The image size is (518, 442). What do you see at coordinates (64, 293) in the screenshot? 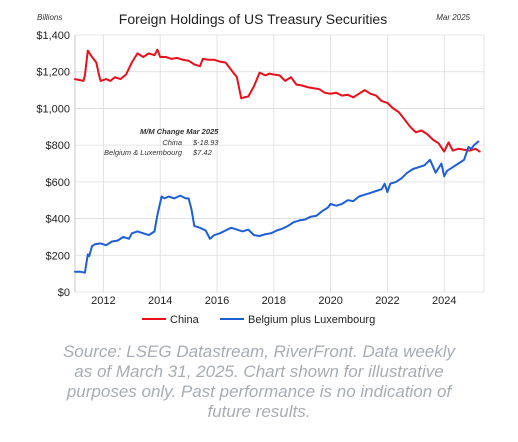
I see `y-tick-label: $0` at bounding box center [64, 293].